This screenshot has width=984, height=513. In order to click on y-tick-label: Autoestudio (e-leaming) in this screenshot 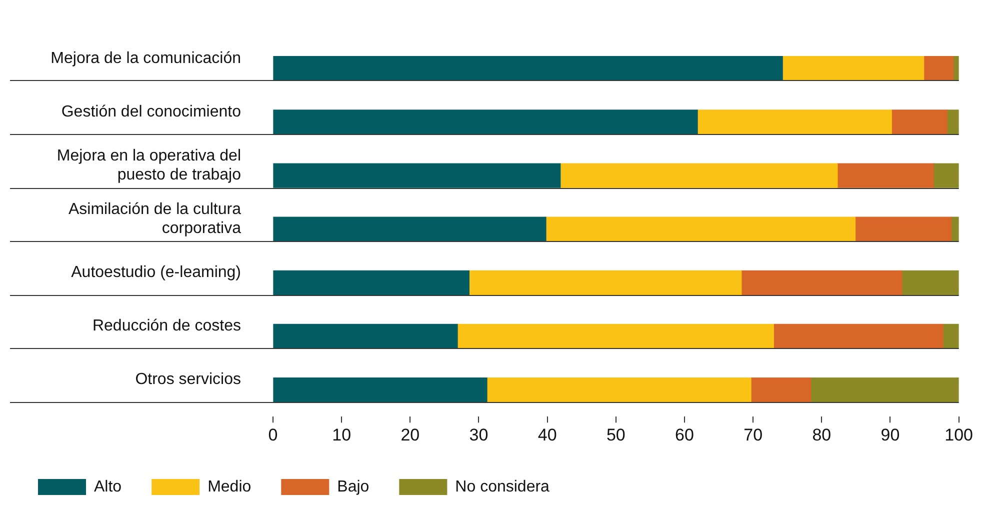, I will do `click(156, 273)`.